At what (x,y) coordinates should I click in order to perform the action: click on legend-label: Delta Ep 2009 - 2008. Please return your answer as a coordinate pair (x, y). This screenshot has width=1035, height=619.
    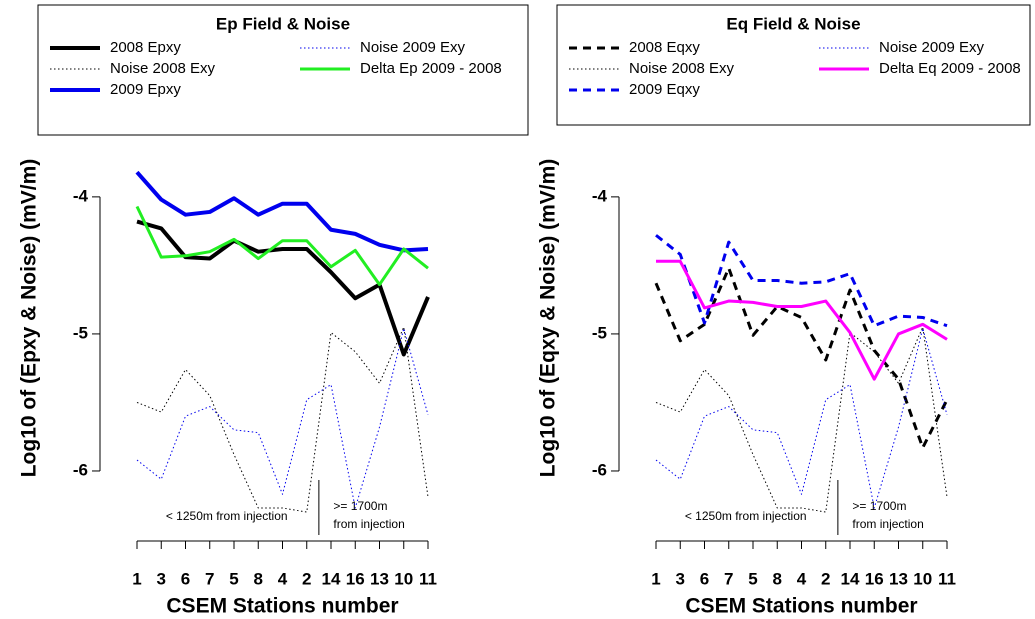
    Looking at the image, I should click on (431, 68).